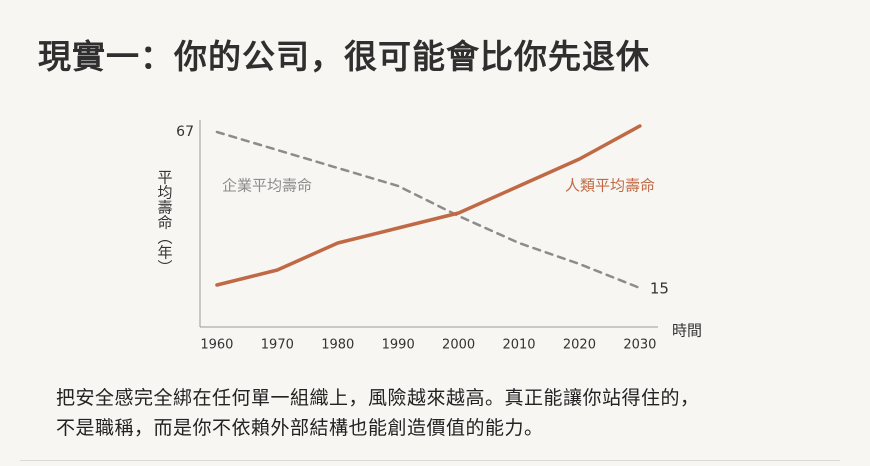  What do you see at coordinates (639, 345) in the screenshot?
I see `x-tick-label: 2030` at bounding box center [639, 345].